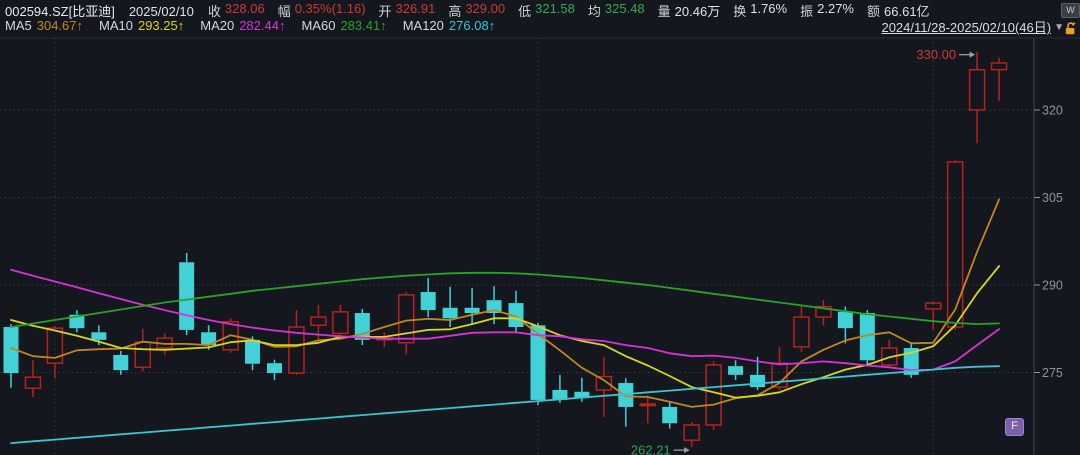  What do you see at coordinates (385, 11) in the screenshot?
I see `quote-field-label: 开` at bounding box center [385, 11].